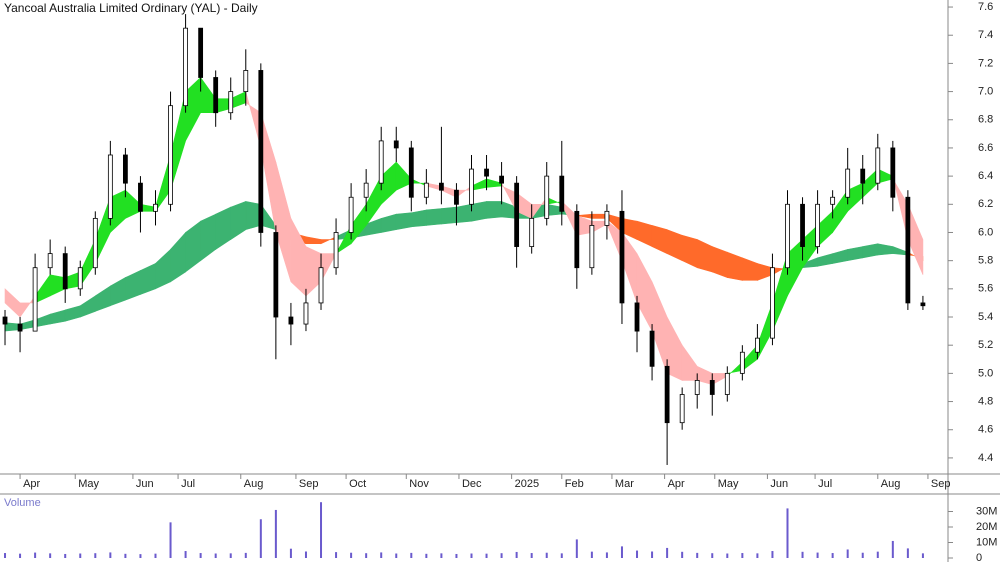  What do you see at coordinates (985, 63) in the screenshot?
I see `y-tick-label: 7.2` at bounding box center [985, 63].